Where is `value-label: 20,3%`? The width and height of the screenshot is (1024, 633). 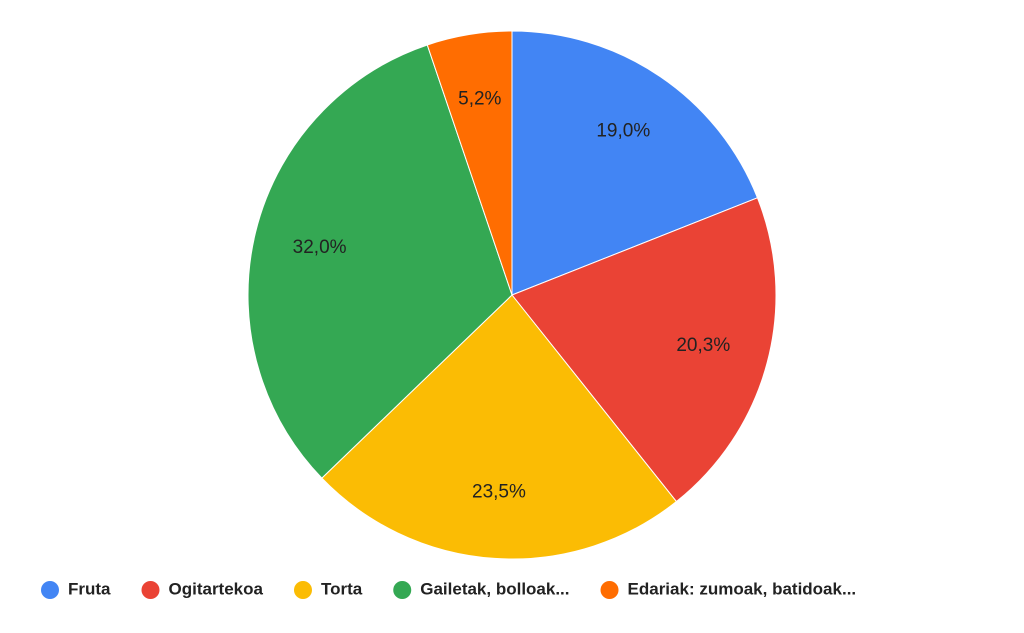 value-label: 20,3% is located at coordinates (703, 345).